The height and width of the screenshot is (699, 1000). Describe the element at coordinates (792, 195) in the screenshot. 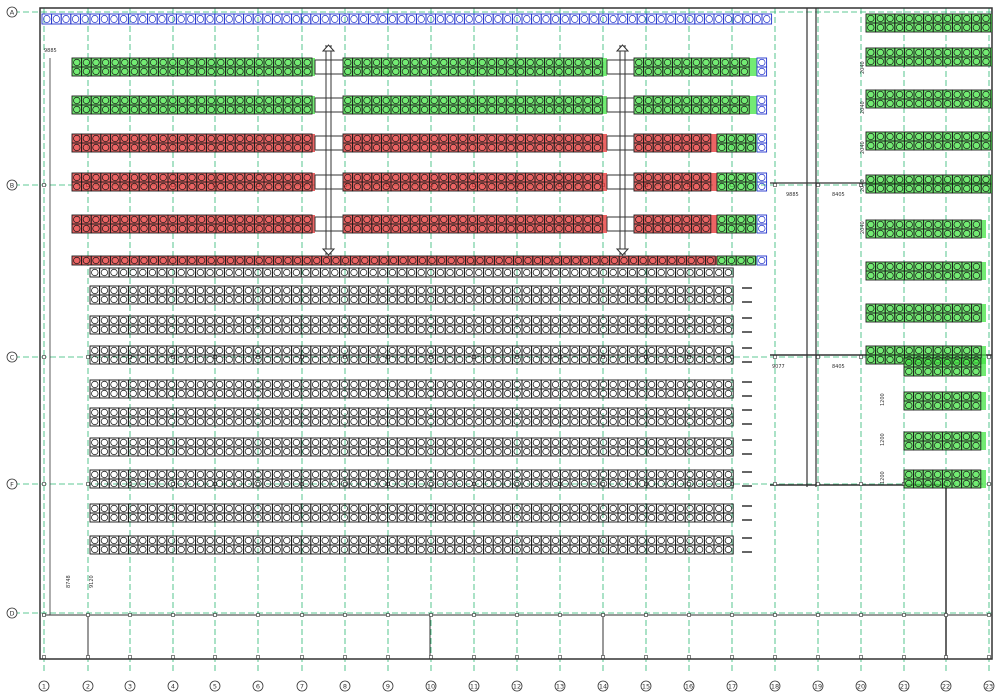

I see `dimension-label: 9885` at that location.